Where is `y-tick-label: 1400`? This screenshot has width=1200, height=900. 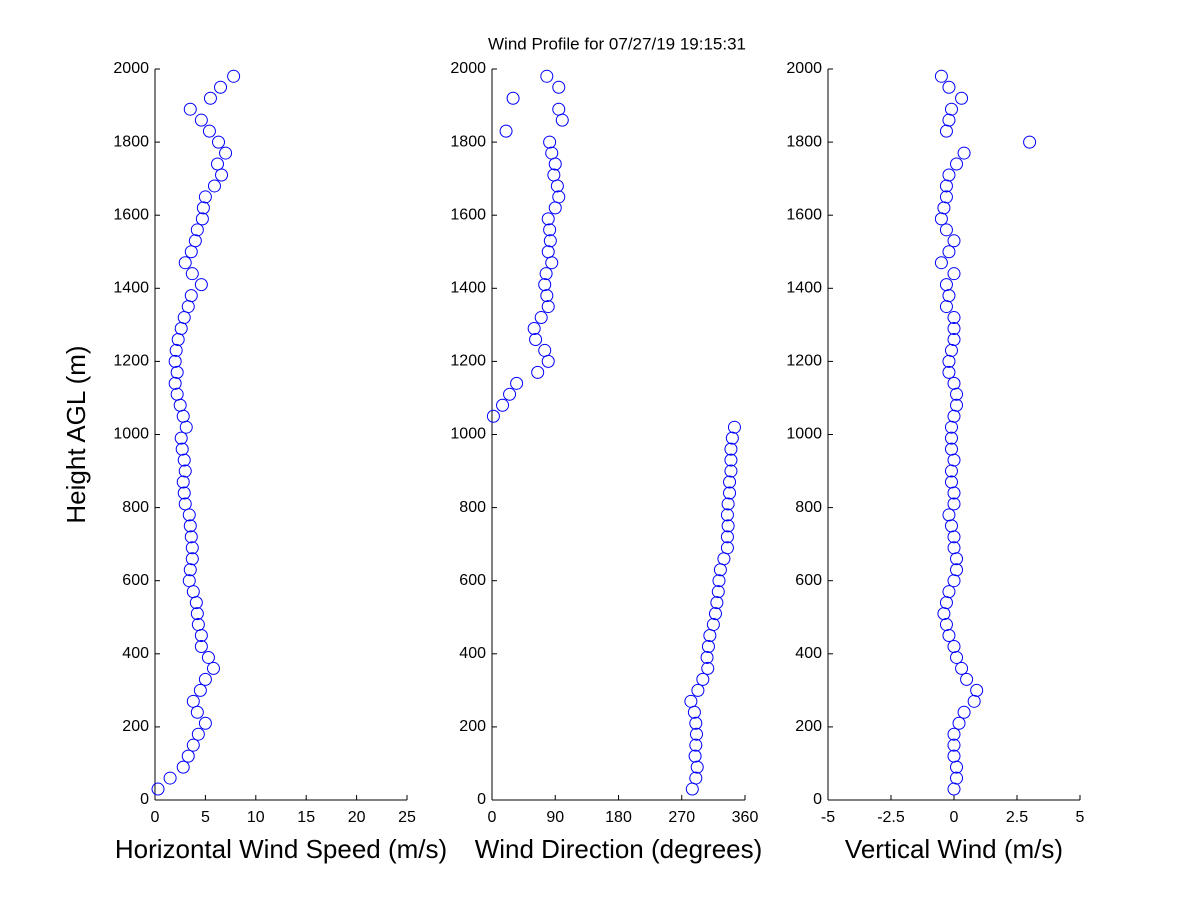 y-tick-label: 1400 is located at coordinates (804, 288).